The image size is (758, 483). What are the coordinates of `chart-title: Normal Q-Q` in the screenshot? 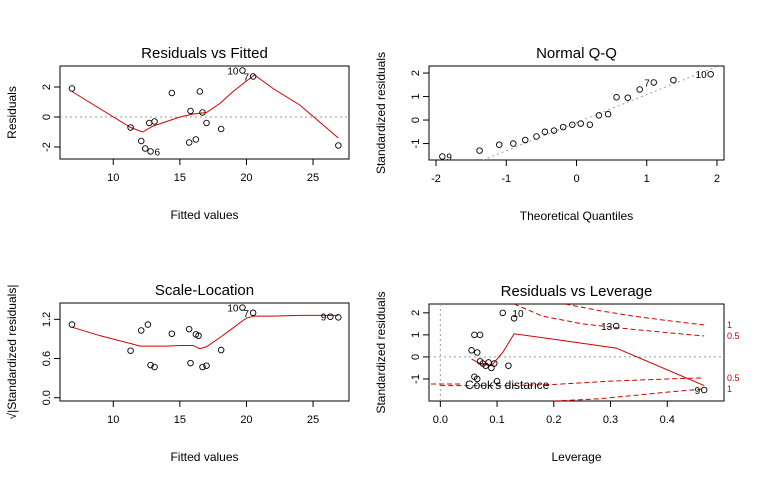 It's located at (576, 53).